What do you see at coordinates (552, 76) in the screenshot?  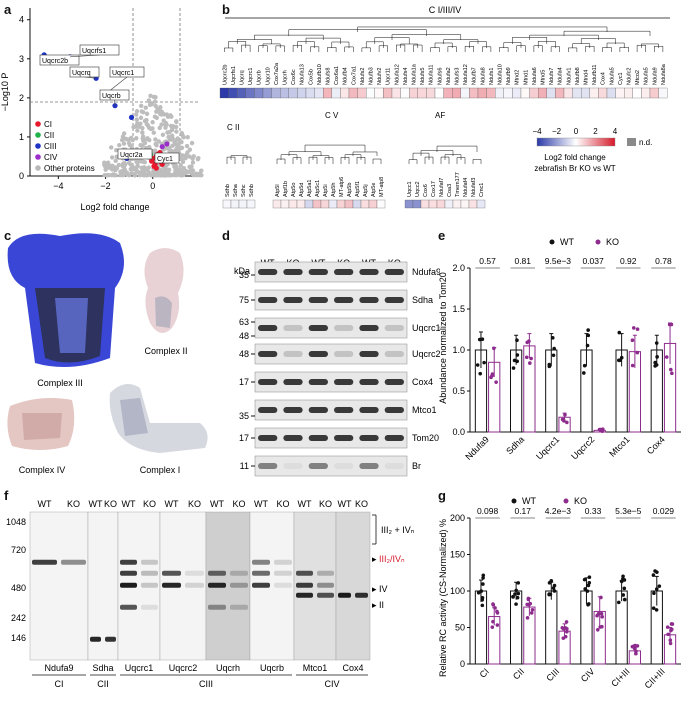 I see `heat-gene-label: Ndufs7` at bounding box center [552, 76].